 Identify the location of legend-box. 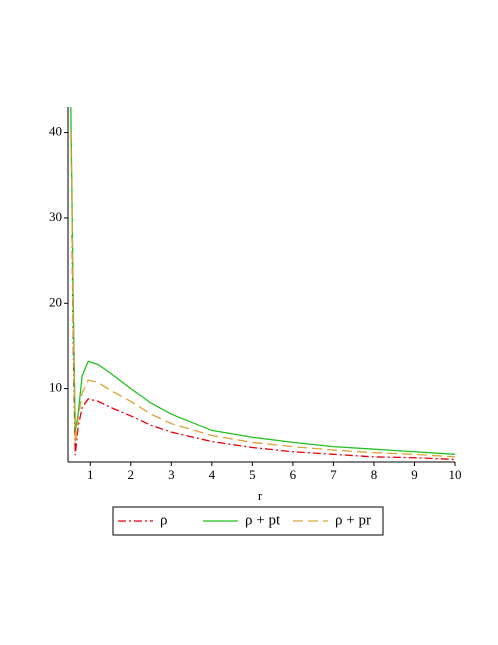
(248, 521).